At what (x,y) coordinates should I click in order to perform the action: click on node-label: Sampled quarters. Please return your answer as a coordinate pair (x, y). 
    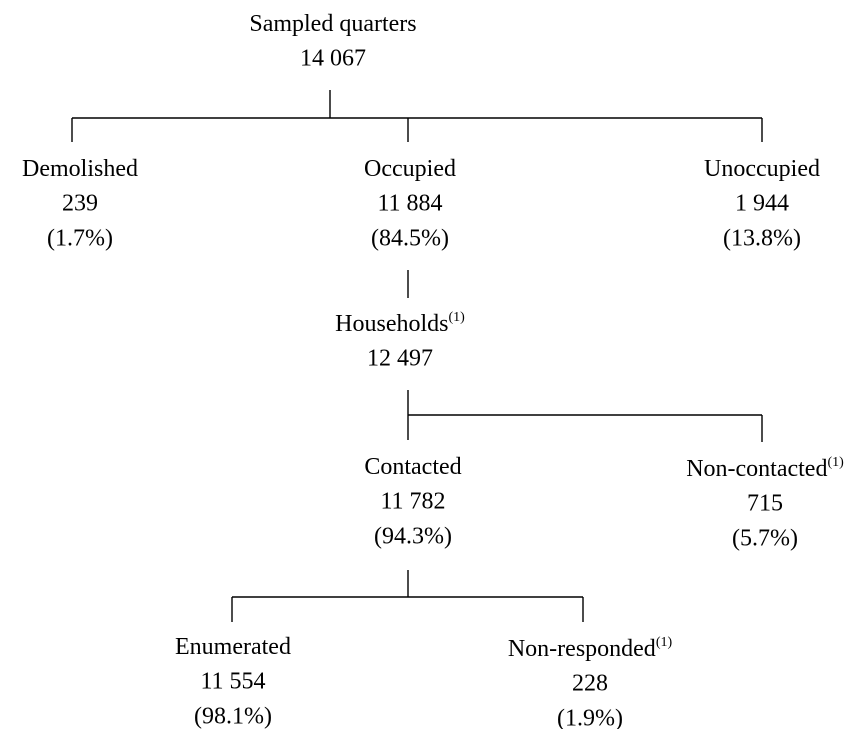
    Looking at the image, I should click on (332, 24).